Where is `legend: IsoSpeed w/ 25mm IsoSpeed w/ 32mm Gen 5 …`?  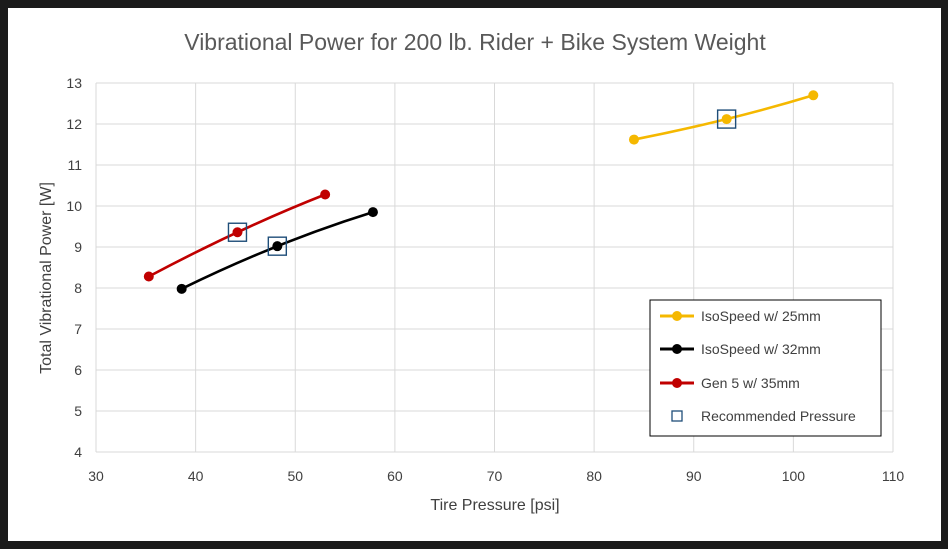
legend: IsoSpeed w/ 25mm IsoSpeed w/ 32mm Gen 5 … is located at coordinates (765, 368).